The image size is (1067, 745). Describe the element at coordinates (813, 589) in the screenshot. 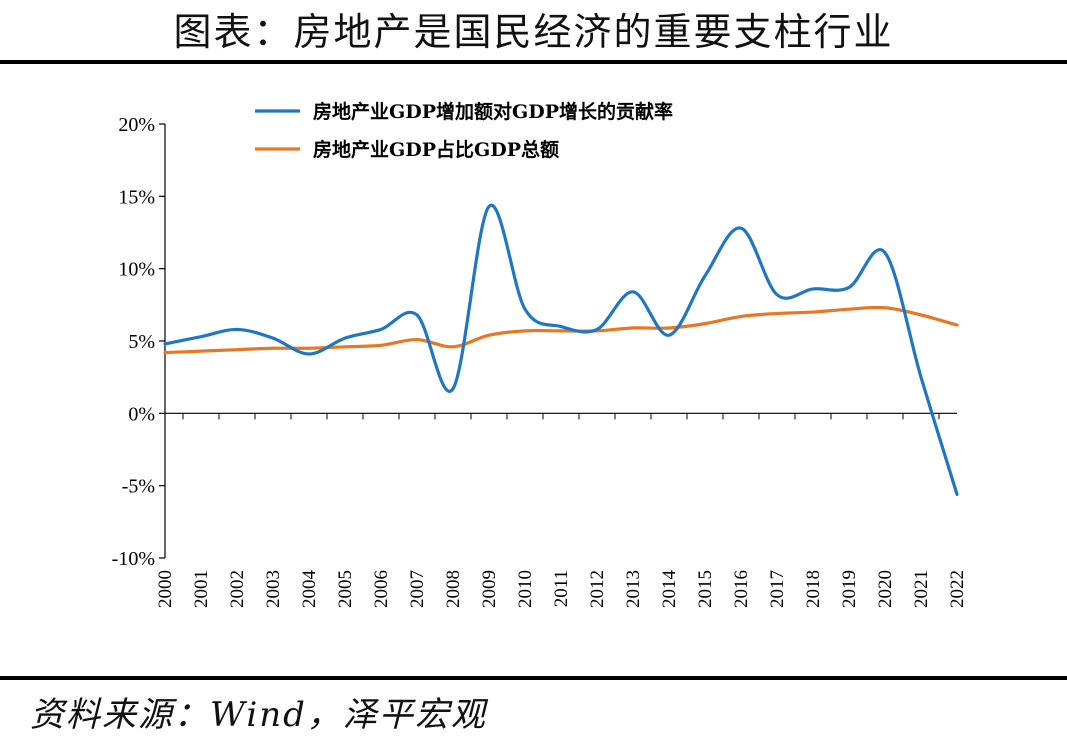

I see `x-tick-label: 2018` at that location.